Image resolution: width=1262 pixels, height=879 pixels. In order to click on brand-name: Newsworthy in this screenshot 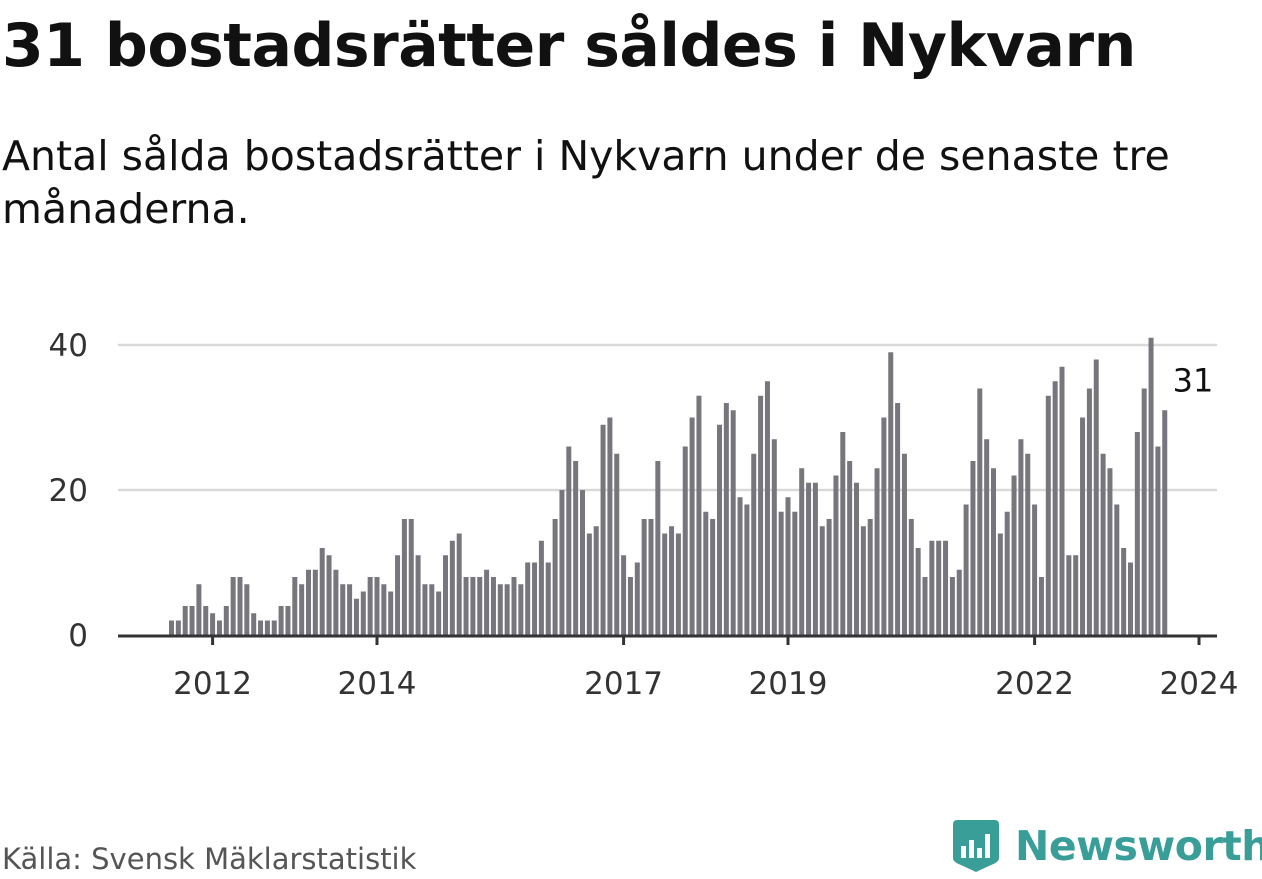, I will do `click(1138, 846)`.